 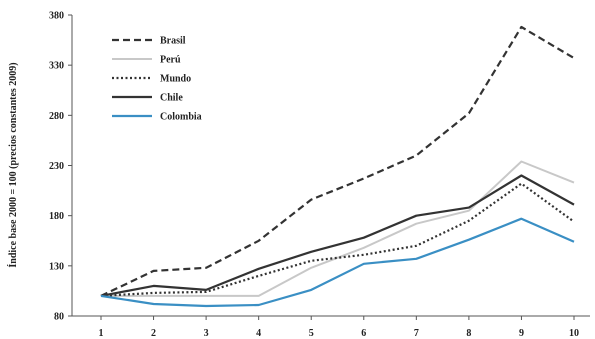 What do you see at coordinates (175, 79) in the screenshot?
I see `legend-label: Mundo` at bounding box center [175, 79].